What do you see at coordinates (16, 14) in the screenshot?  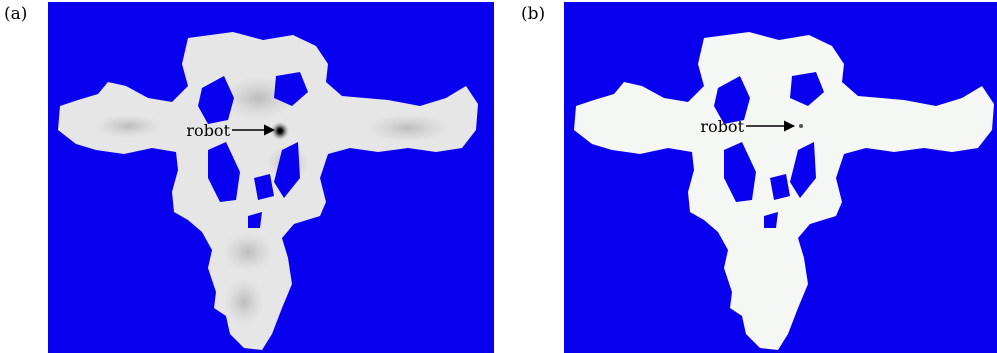 I see `panel-label-a: (a)` at bounding box center [16, 14].